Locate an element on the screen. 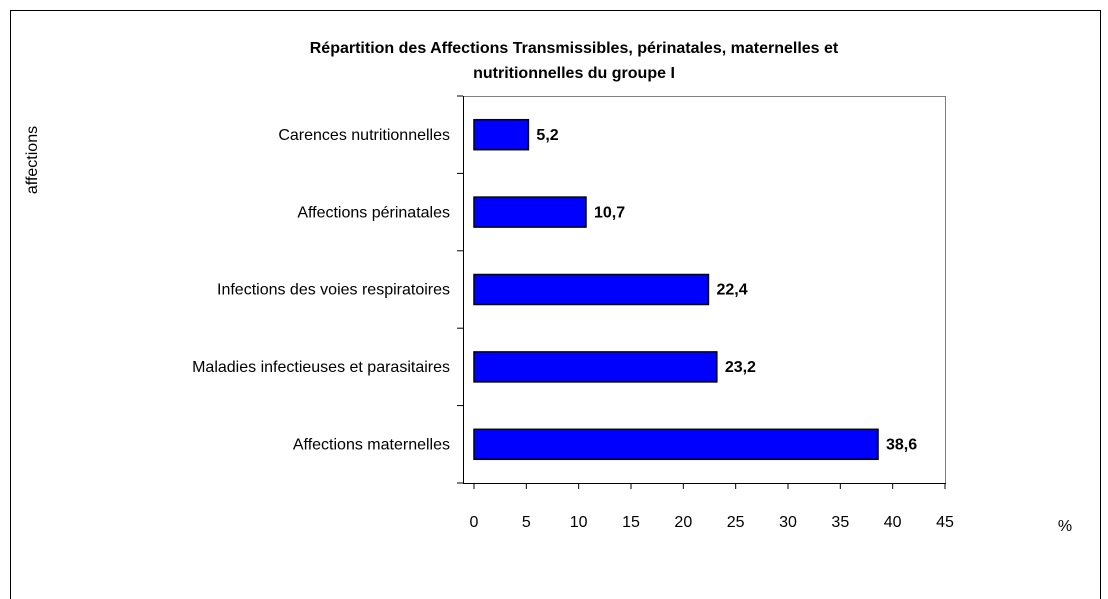 This screenshot has width=1108, height=599. x-tick-label: 5 is located at coordinates (526, 522).